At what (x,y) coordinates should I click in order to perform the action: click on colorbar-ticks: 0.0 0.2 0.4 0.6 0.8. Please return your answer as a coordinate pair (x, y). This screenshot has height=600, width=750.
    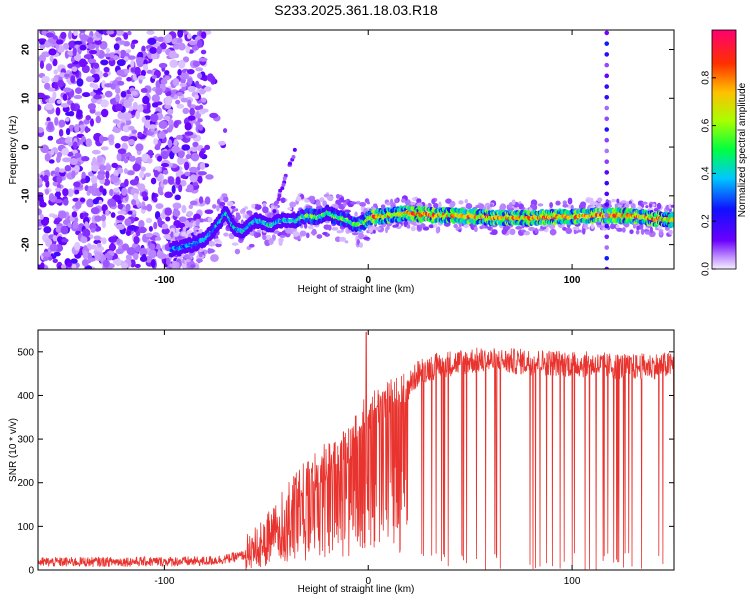
    Looking at the image, I should click on (708, 173).